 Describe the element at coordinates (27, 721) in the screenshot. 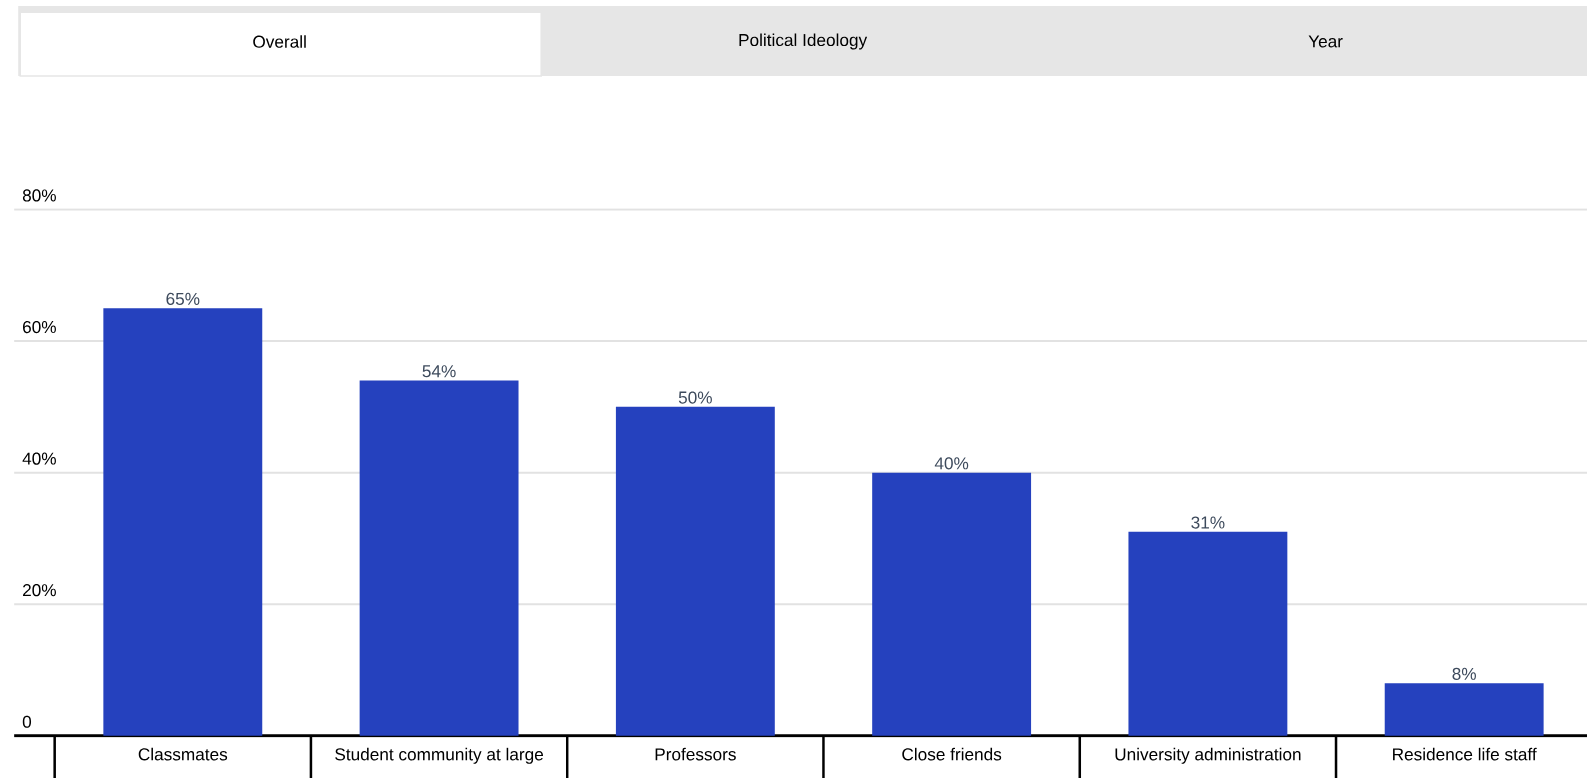

I see `y-tick-label: 0` at that location.